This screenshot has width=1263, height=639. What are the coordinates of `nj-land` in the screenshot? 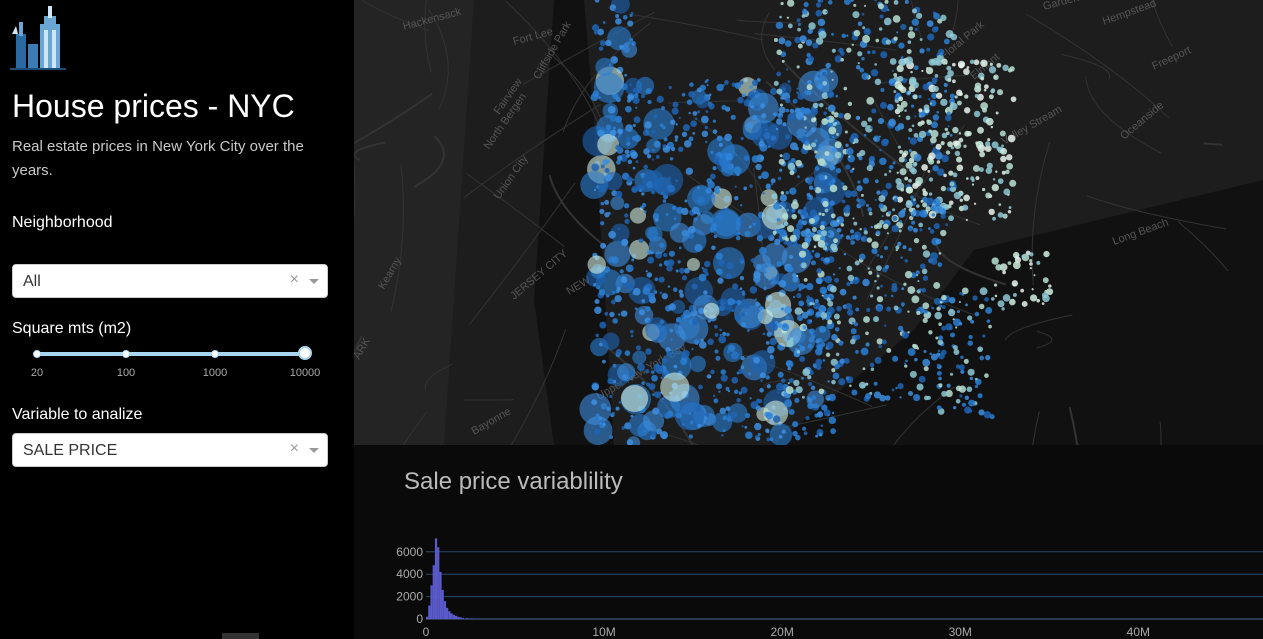 It's located at (414, 222).